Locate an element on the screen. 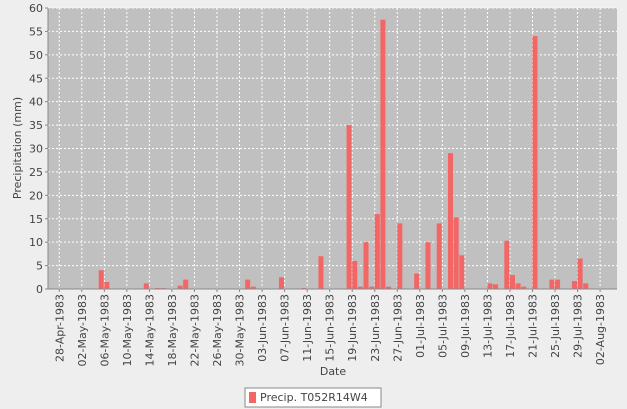 The height and width of the screenshot is (409, 627). x-tick-label: 09-Jul-1983 is located at coordinates (465, 326).